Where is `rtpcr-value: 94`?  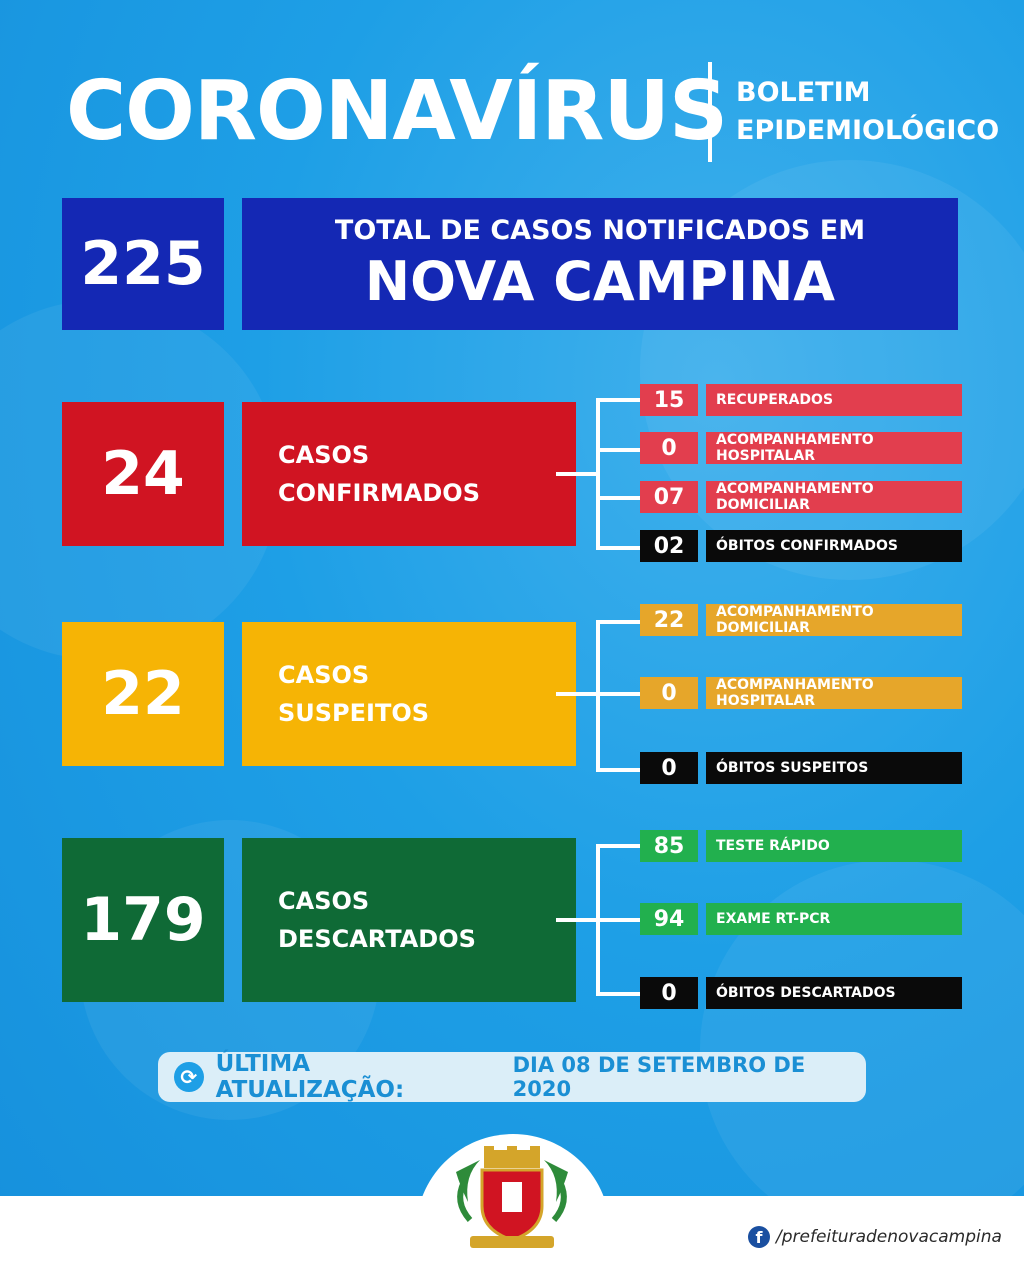
rtpcr-value: 94 is located at coordinates (669, 919).